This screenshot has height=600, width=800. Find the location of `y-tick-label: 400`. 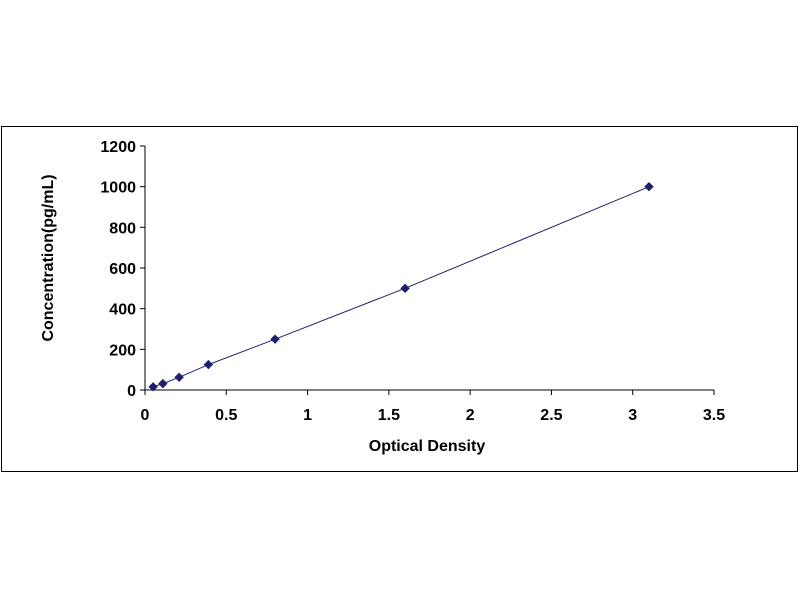

y-tick-label: 400 is located at coordinates (122, 310).